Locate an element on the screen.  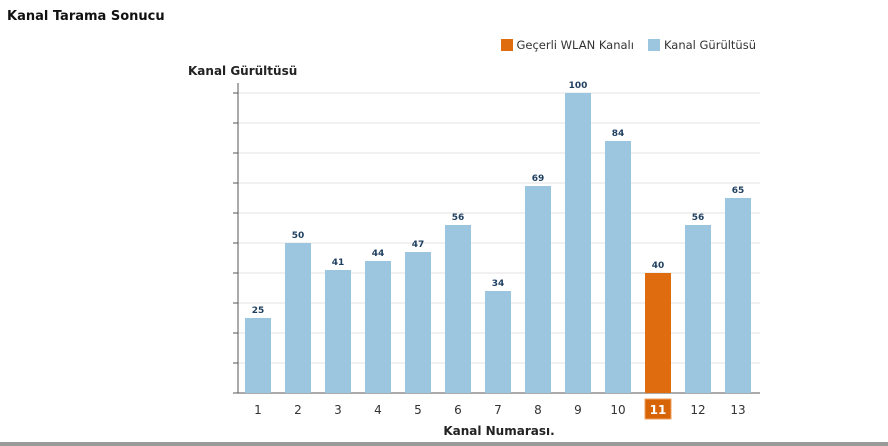
x-tick-label: 4 is located at coordinates (378, 410).